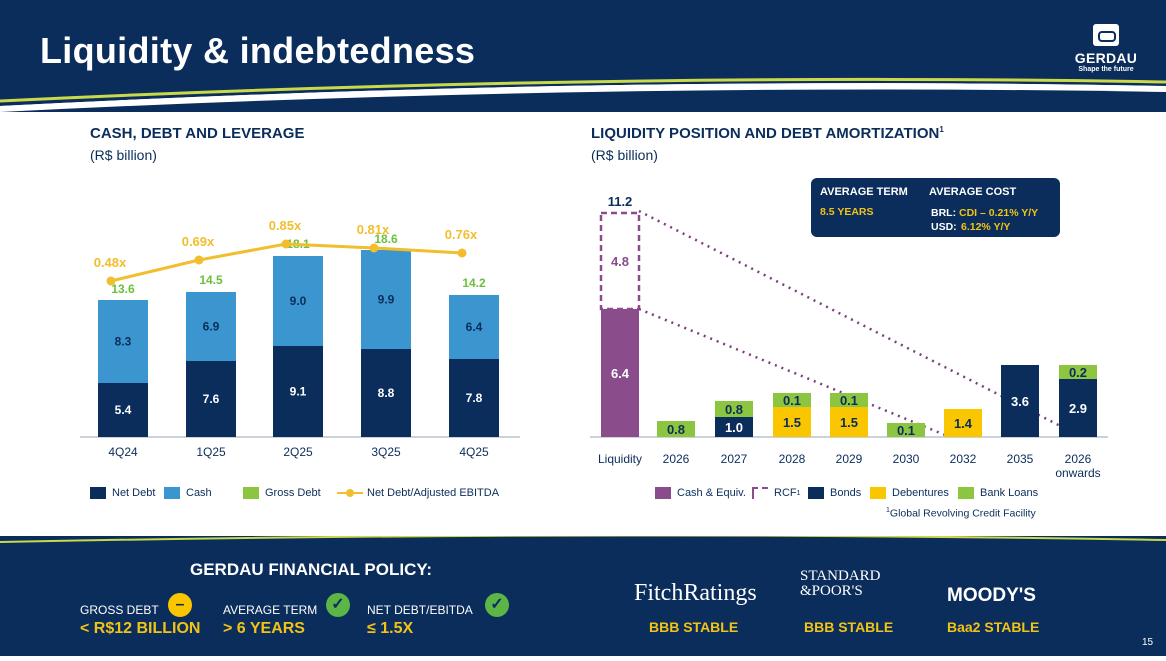 This screenshot has height=661, width=1166. I want to click on x-tick-label: 4Q24, so click(123, 452).